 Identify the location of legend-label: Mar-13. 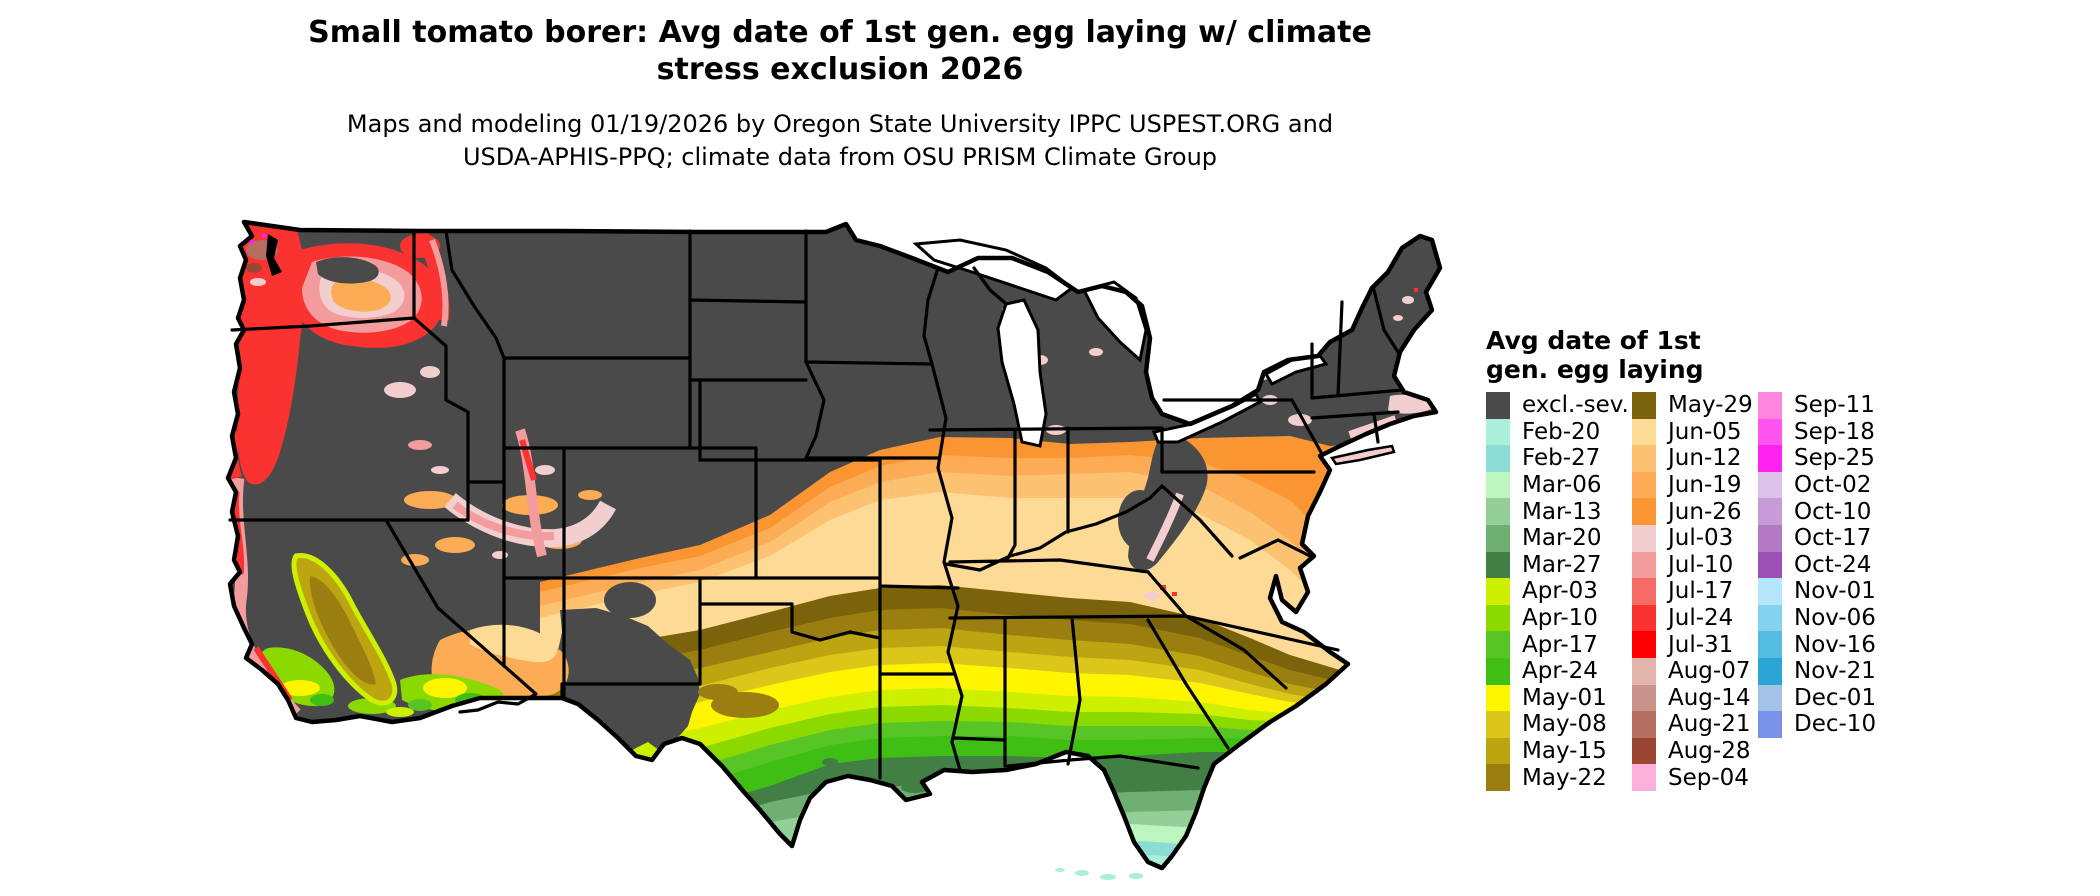
(1562, 511).